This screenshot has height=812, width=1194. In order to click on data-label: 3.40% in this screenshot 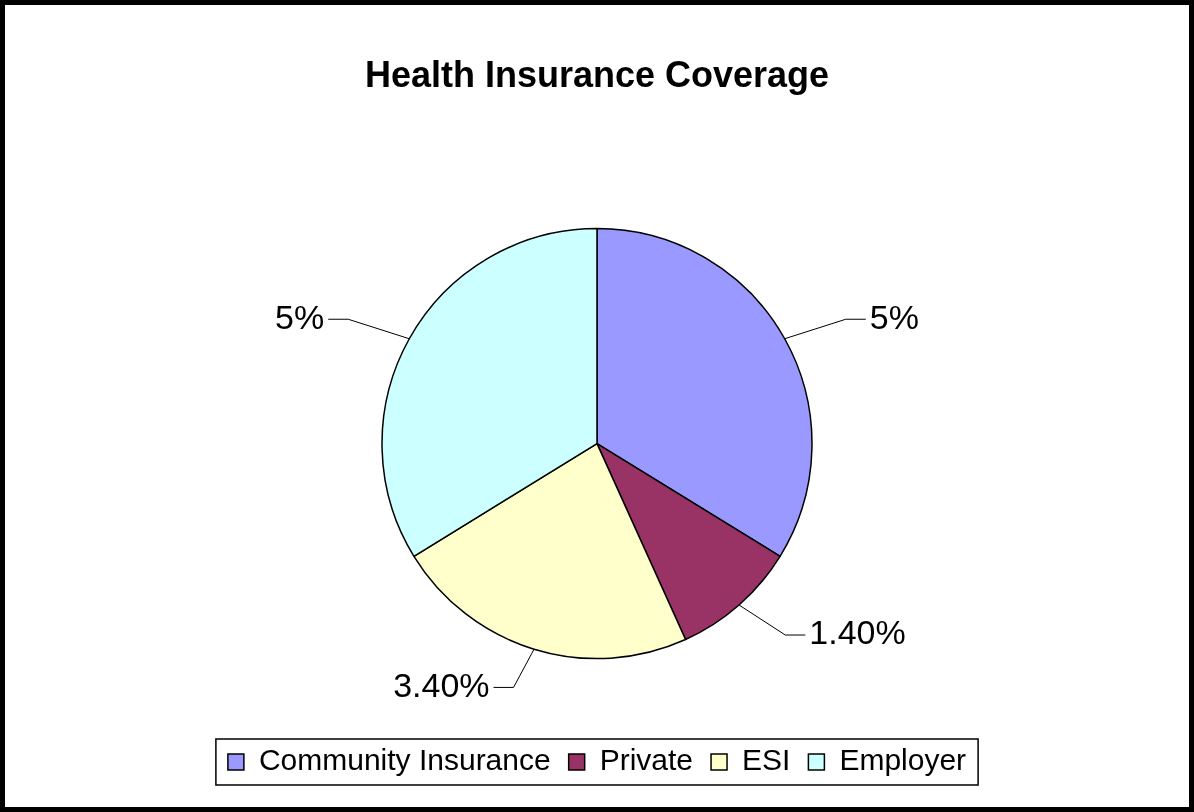, I will do `click(441, 684)`.